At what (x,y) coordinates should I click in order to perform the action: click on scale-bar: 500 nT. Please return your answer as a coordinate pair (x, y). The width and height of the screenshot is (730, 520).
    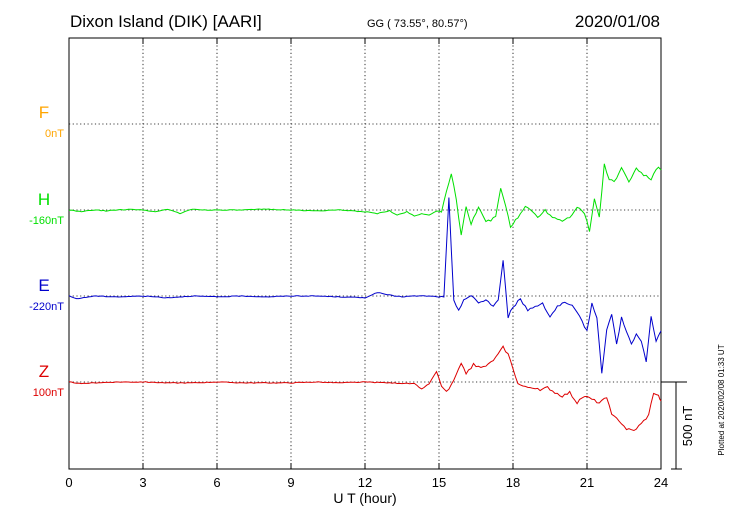
    Looking at the image, I should click on (678, 425).